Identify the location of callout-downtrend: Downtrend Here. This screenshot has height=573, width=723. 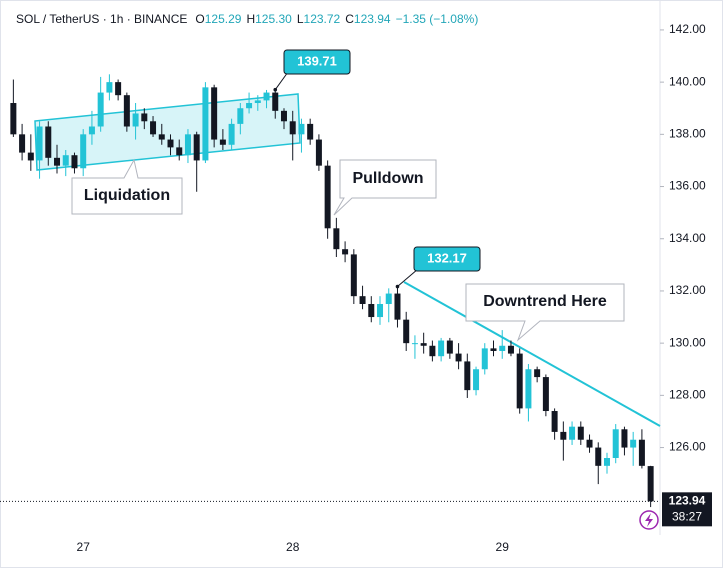
(545, 312).